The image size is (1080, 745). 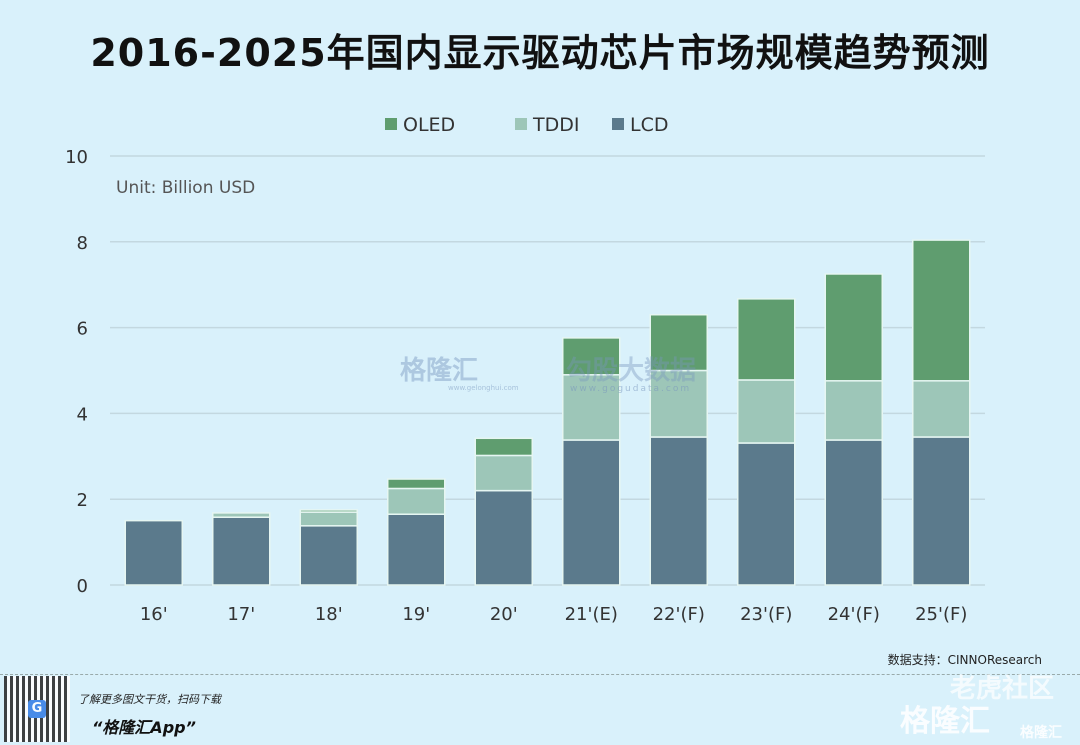 I want to click on x-tick-label: 23'(F), so click(x=766, y=614).